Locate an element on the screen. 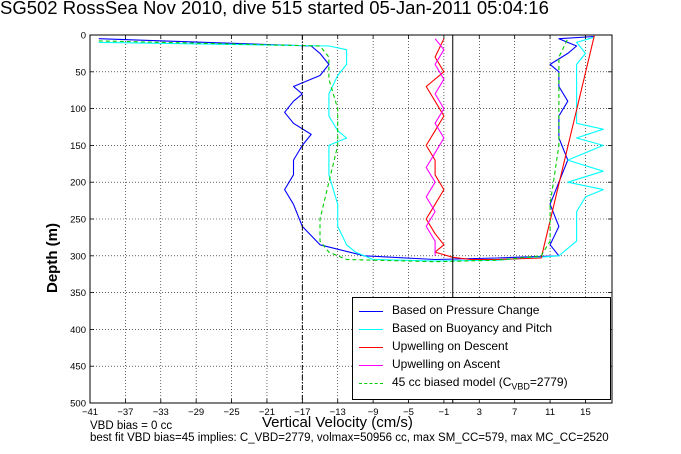  series-descent-line is located at coordinates (510, 148).